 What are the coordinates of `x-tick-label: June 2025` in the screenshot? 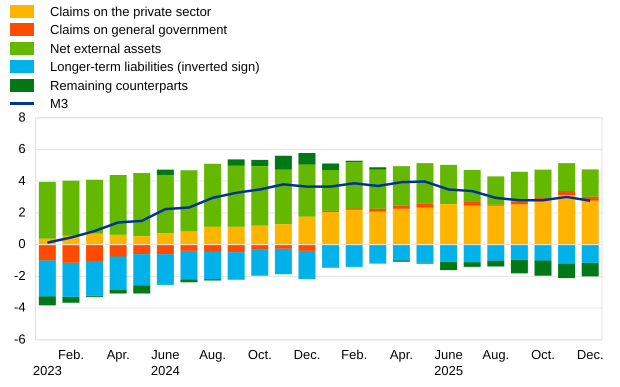 It's located at (449, 362).